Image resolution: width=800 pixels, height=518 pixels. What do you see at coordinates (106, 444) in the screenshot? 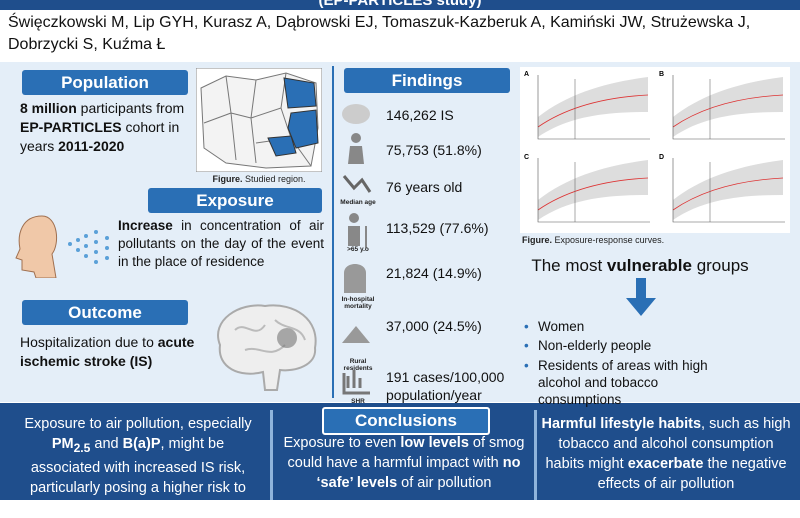
I see `text-segment: and` at bounding box center [106, 444].